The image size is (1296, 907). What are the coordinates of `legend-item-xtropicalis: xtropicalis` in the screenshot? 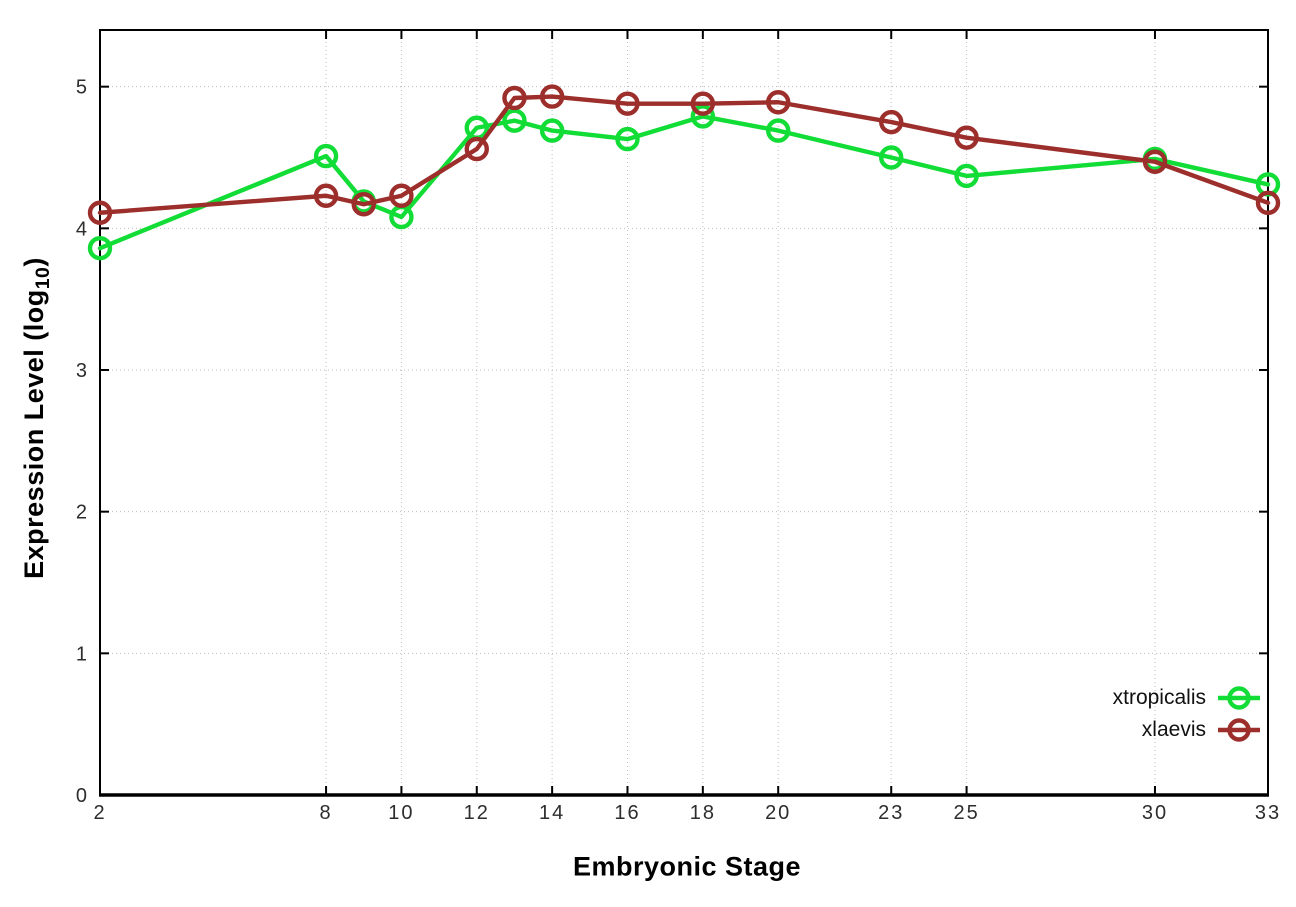 It's located at (1187, 698).